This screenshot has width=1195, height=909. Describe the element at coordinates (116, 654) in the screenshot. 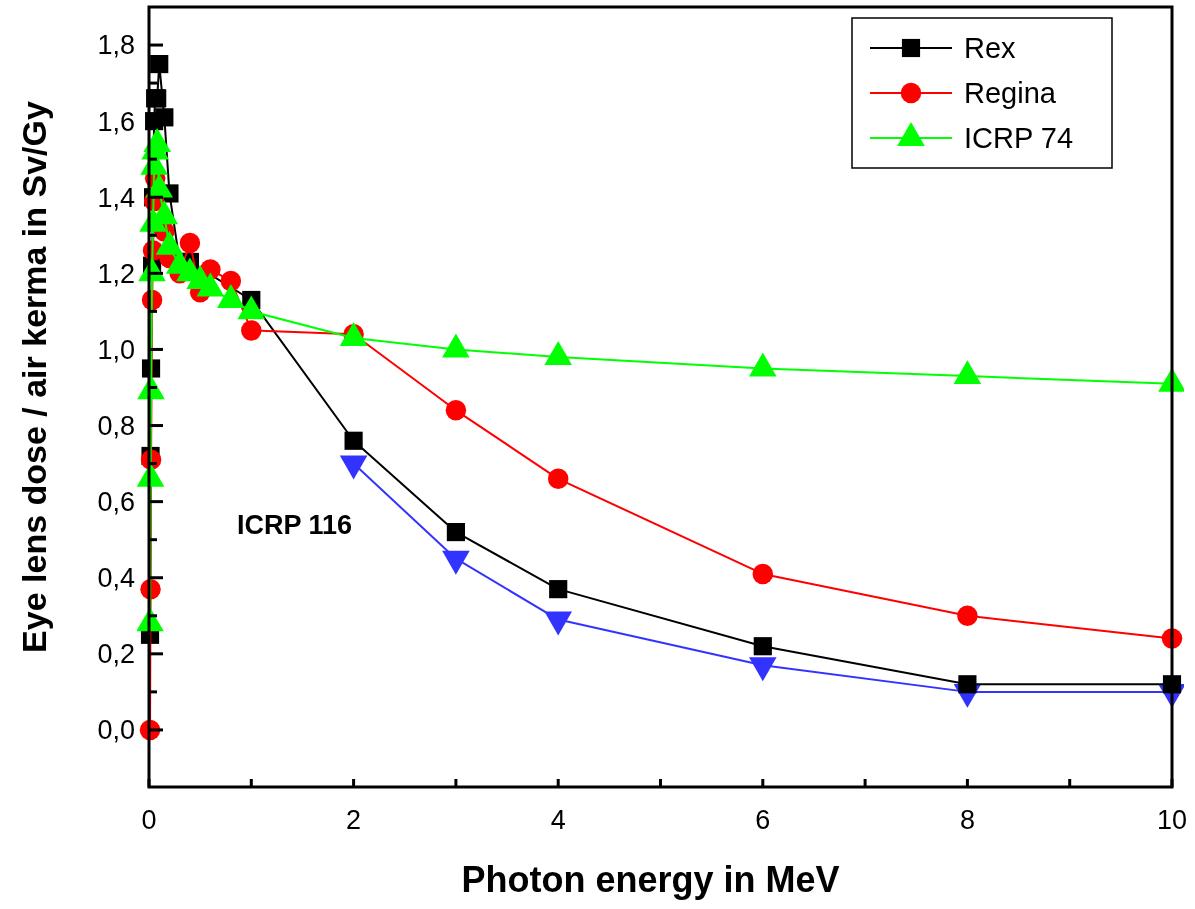

I see `y-tick-label: 0,2` at that location.